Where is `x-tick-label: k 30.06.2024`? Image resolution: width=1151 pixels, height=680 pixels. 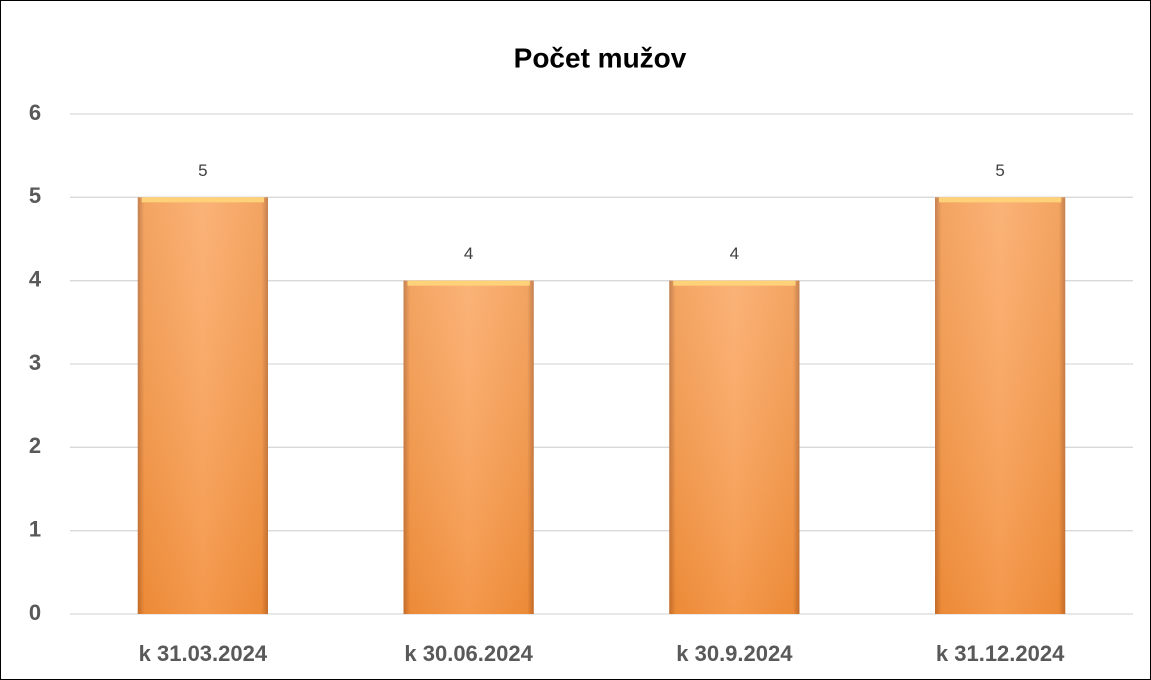 x-tick-label: k 30.06.2024 is located at coordinates (468, 653).